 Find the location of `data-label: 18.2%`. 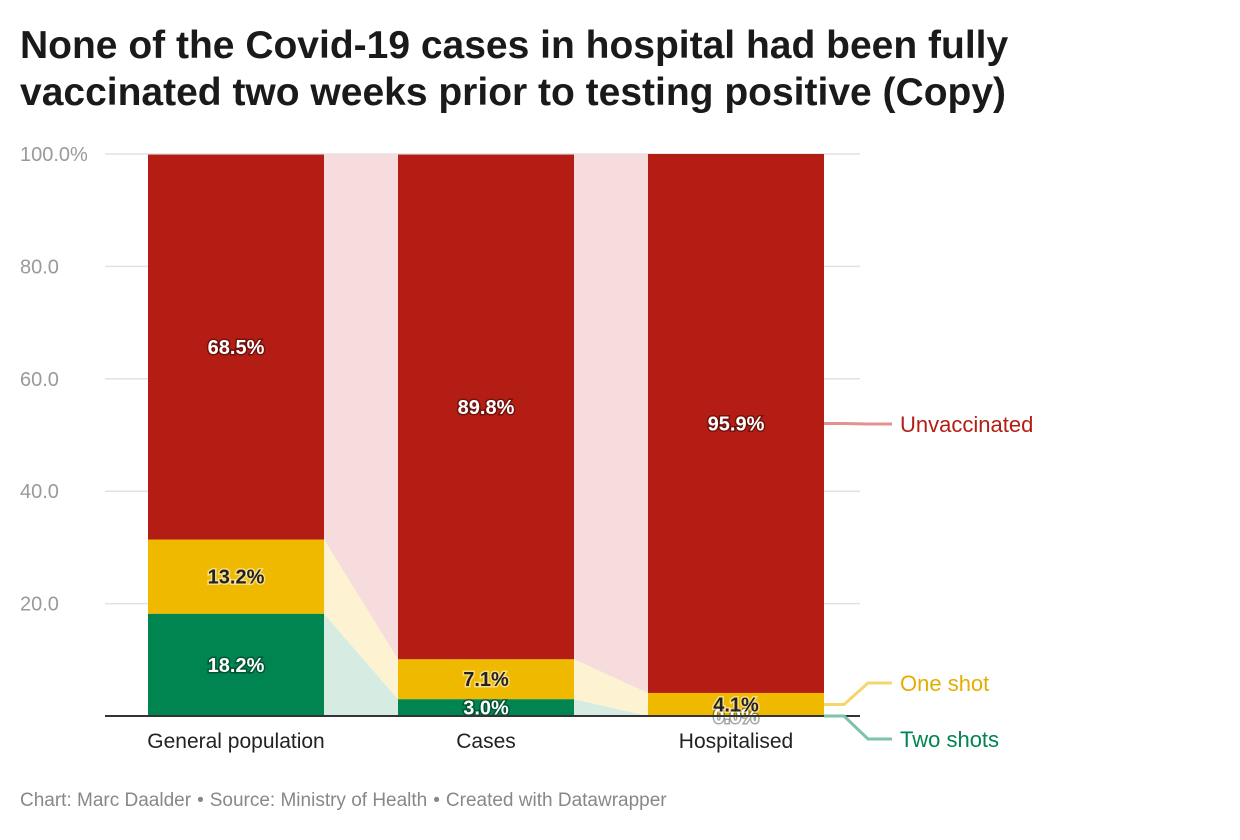

data-label: 18.2% is located at coordinates (236, 666).